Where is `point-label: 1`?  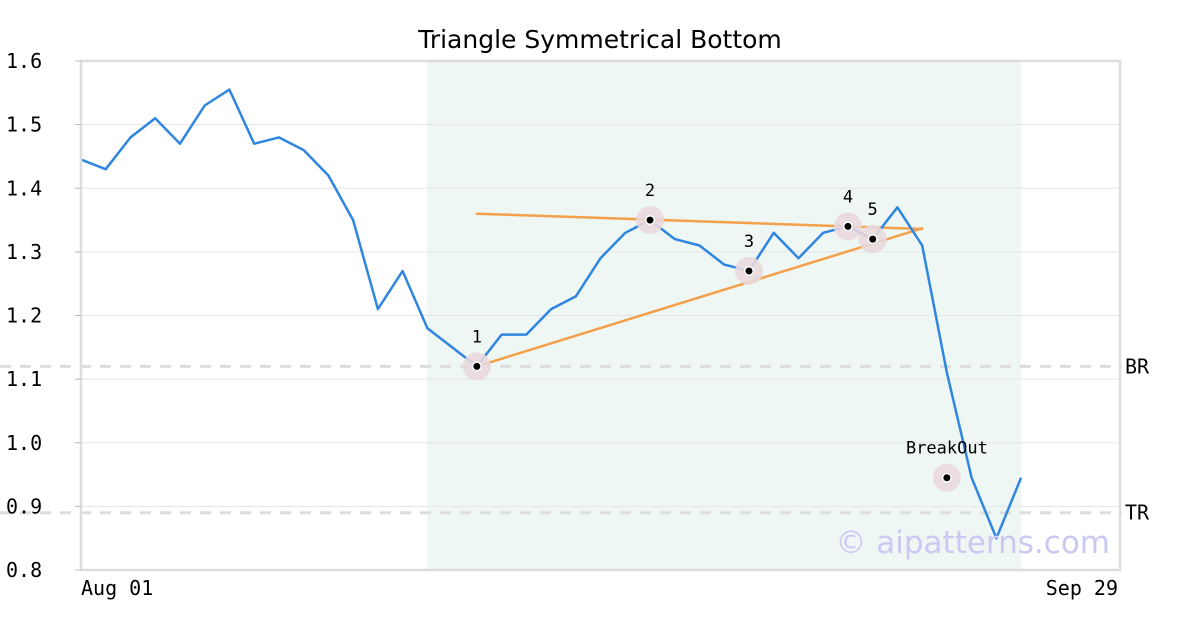
point-label: 1 is located at coordinates (477, 337).